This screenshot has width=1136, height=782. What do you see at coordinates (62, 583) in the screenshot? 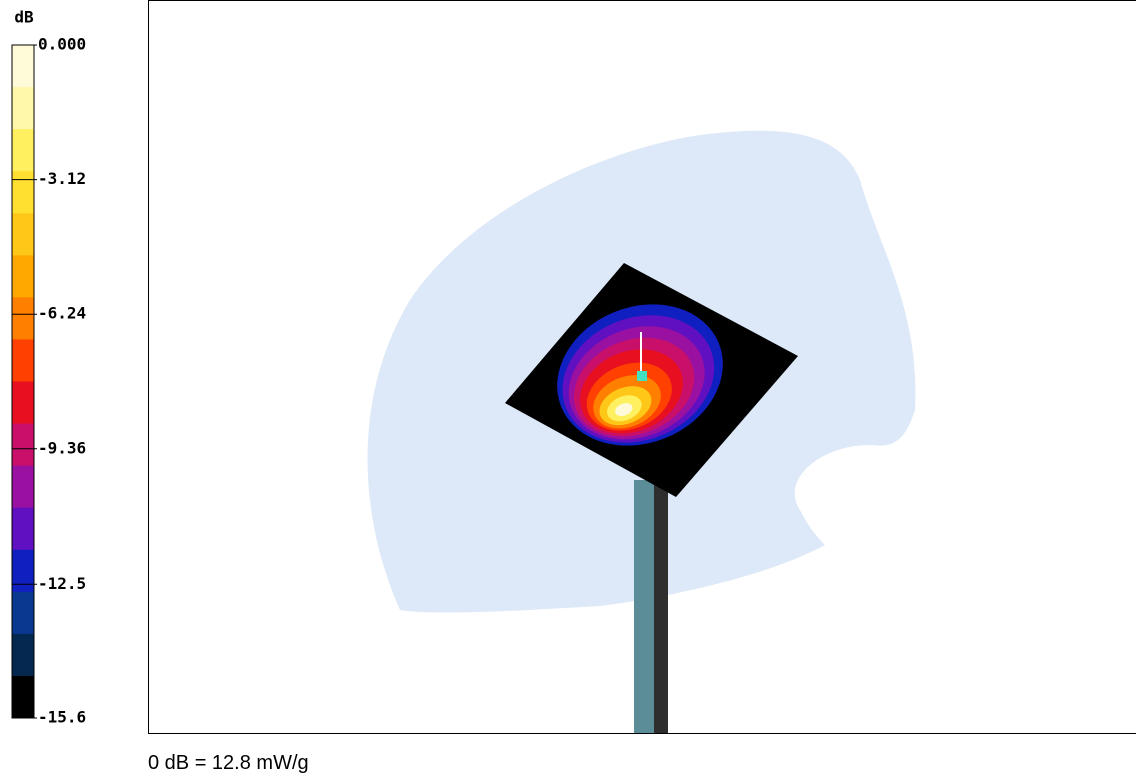
I see `tick-label: -12.5` at bounding box center [62, 583].